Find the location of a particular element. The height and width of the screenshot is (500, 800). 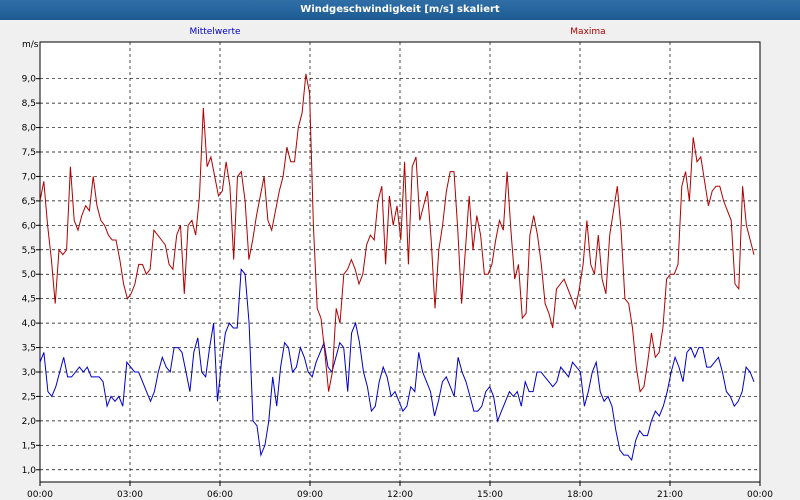

y-tick-label: 7,0 is located at coordinates (29, 177).